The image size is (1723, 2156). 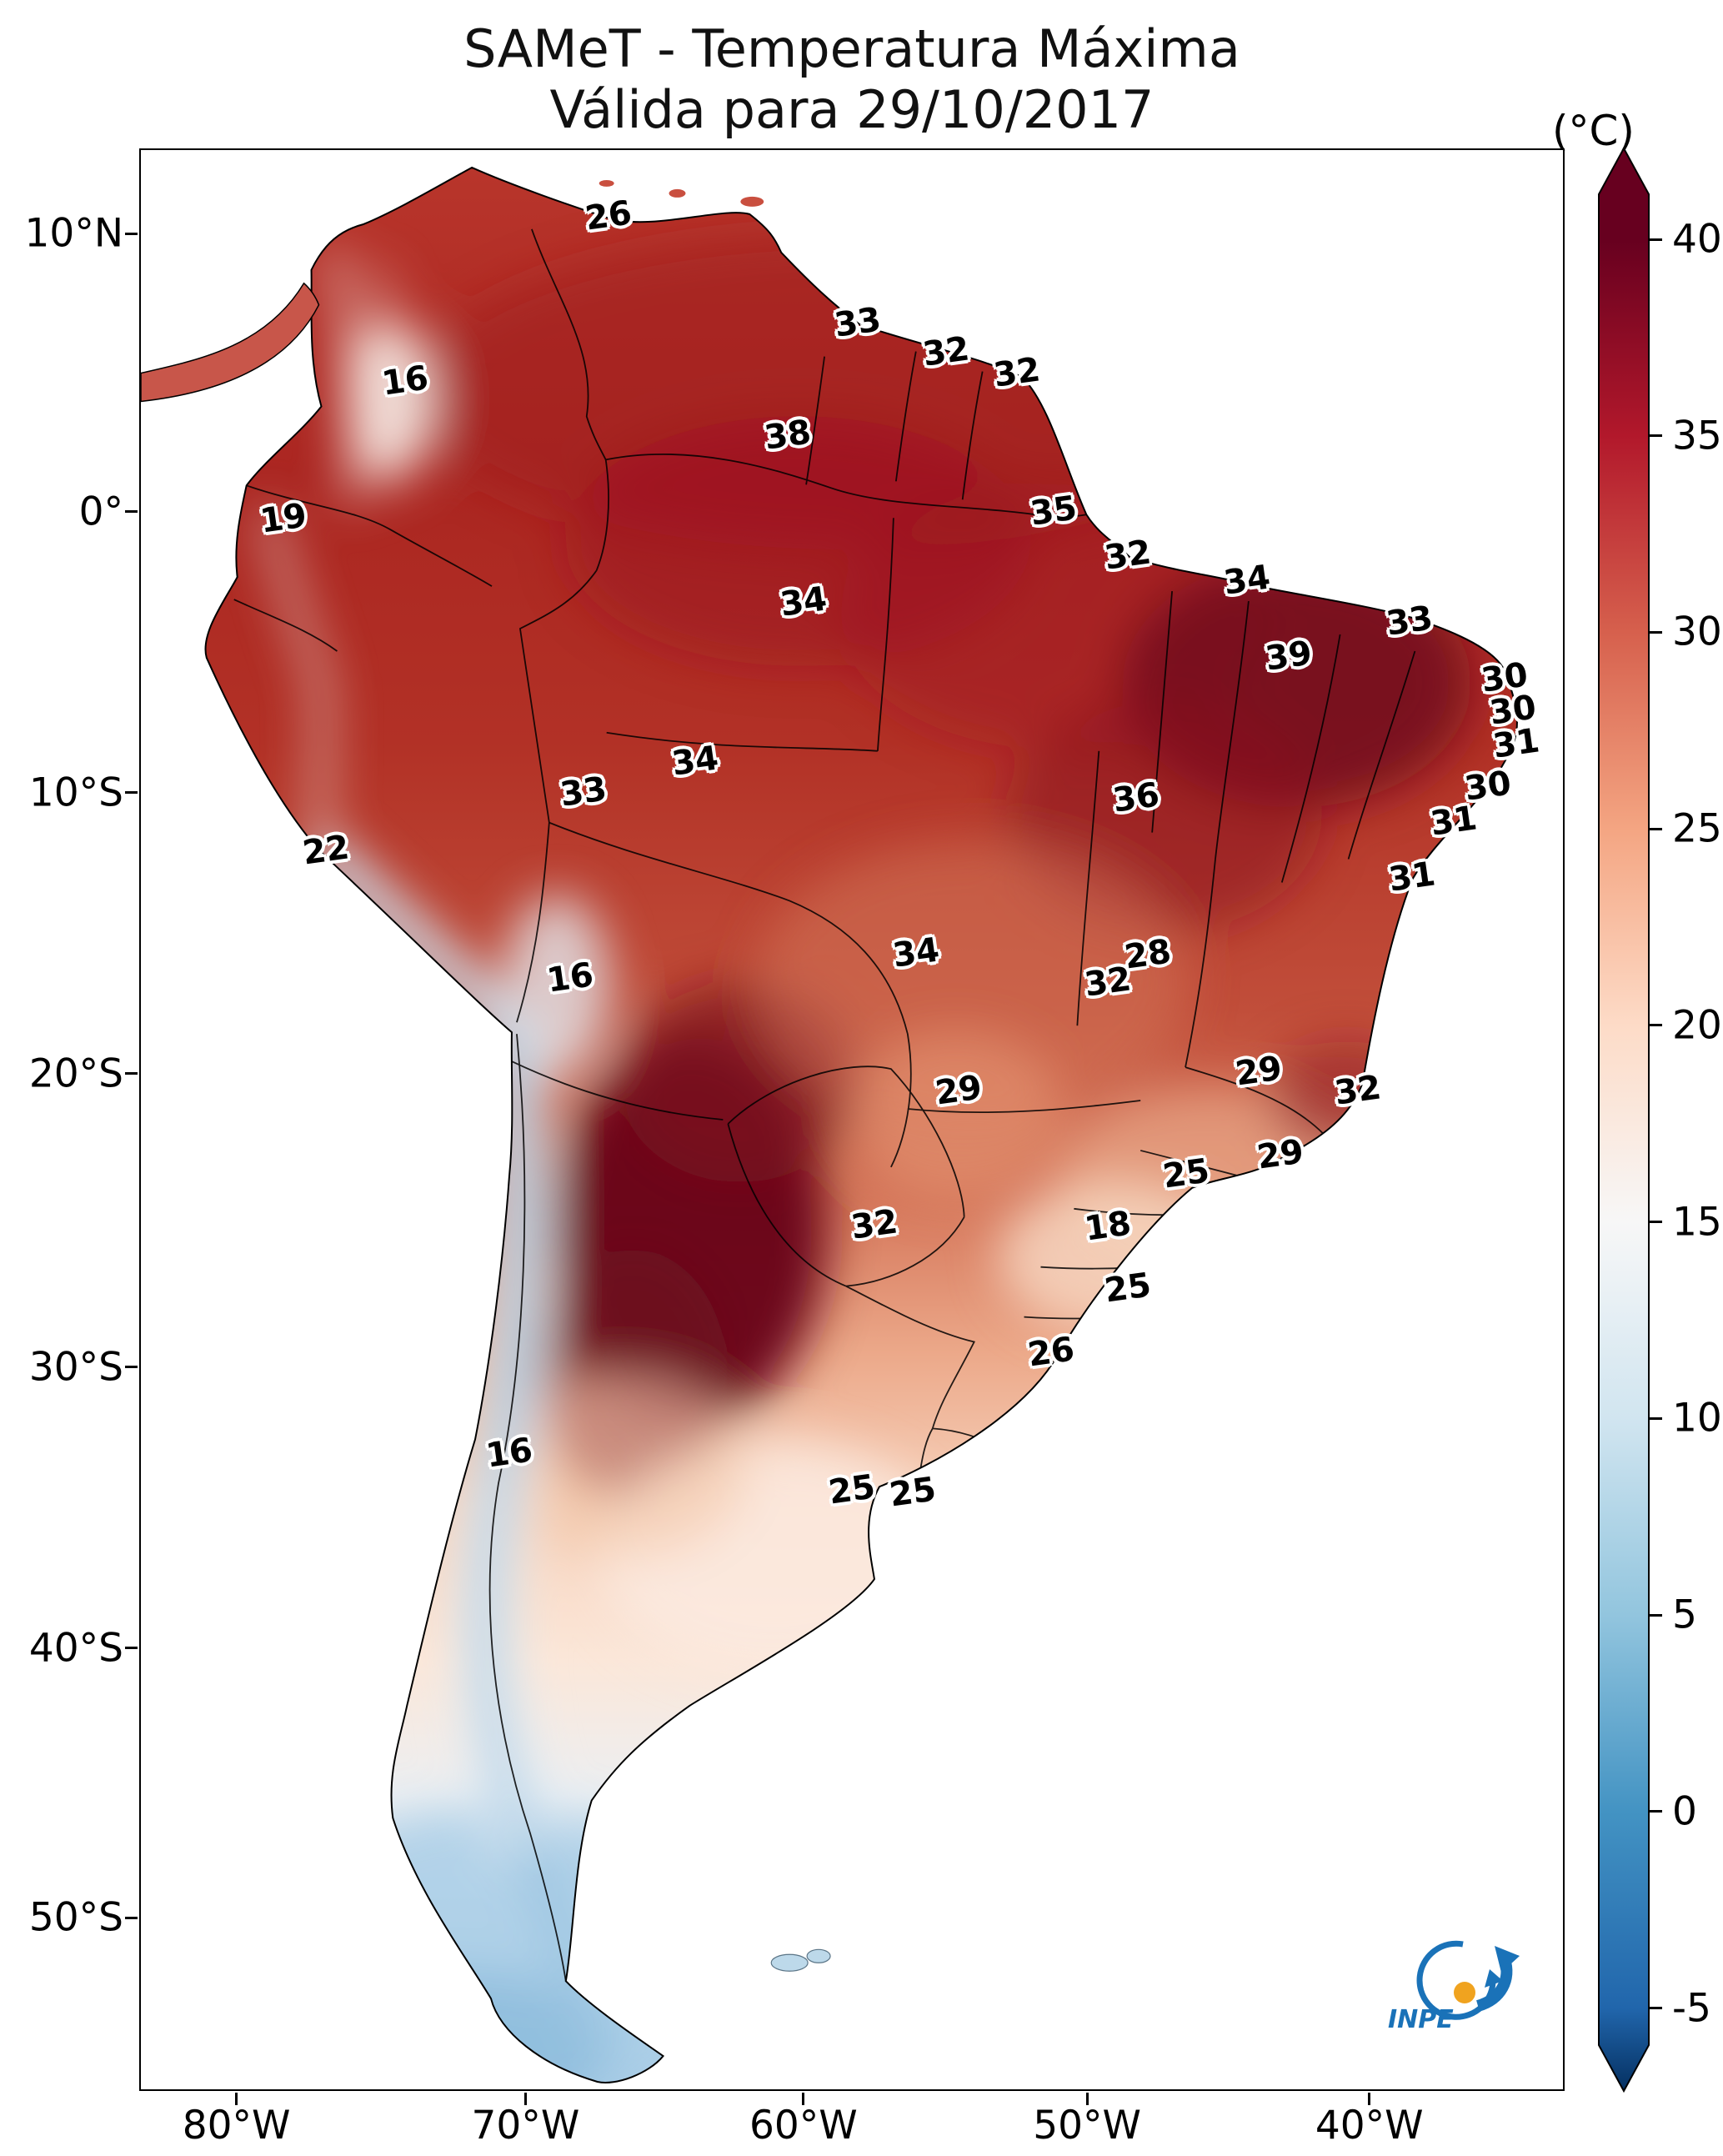 I want to click on colorbar-tick-label: 20, so click(x=1697, y=1025).